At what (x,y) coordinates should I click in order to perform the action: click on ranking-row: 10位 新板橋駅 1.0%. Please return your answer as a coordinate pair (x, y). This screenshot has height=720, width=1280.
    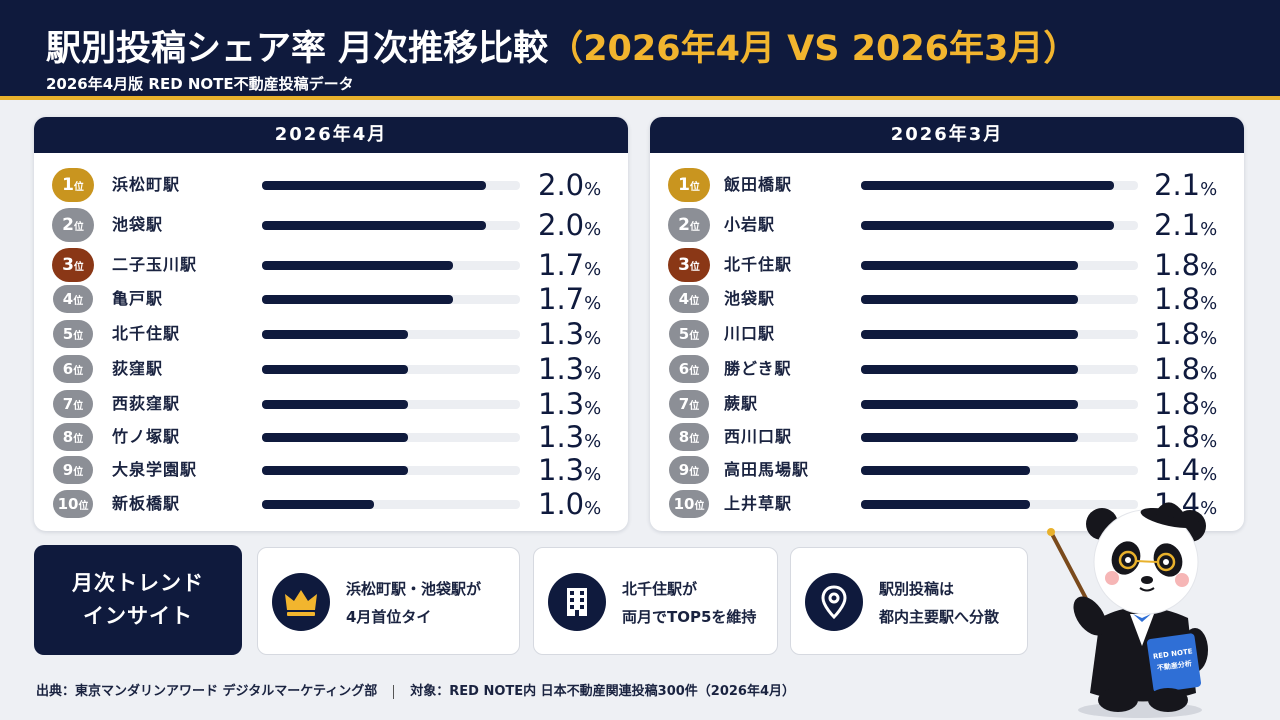
    Looking at the image, I should click on (331, 504).